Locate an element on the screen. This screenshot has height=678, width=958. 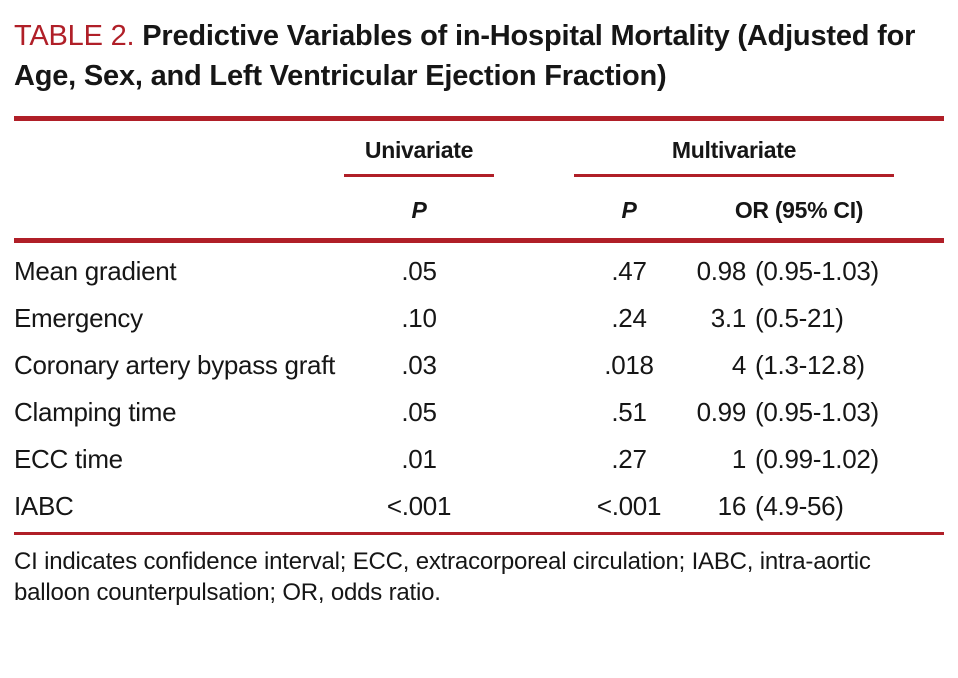
or-ci-value: 3.1 (0.5-21) is located at coordinates (814, 318).